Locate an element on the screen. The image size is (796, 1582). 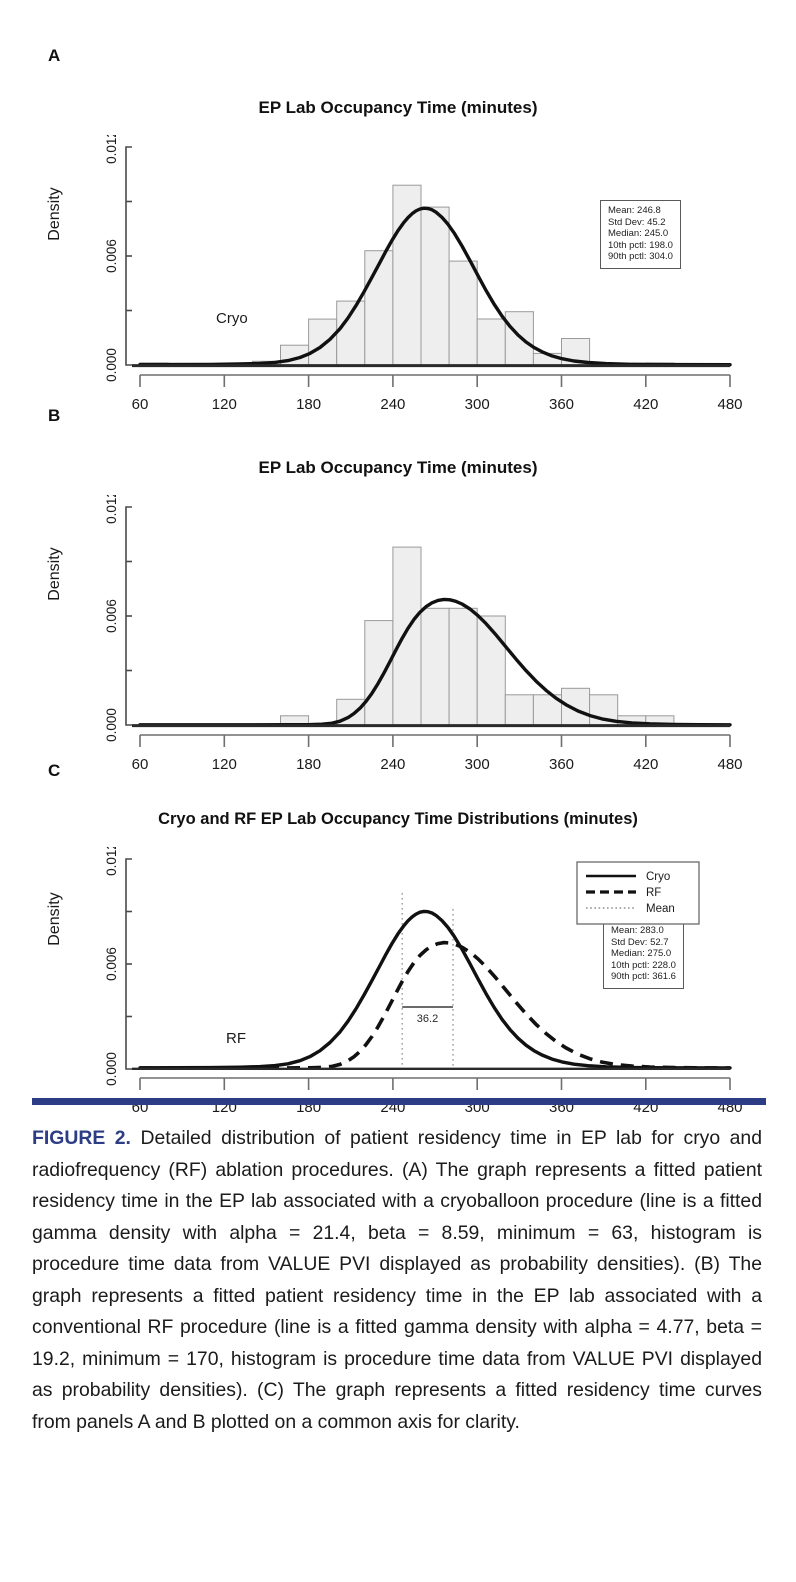
figure-caption-label: FIGURE 2. is located at coordinates (81, 1138).